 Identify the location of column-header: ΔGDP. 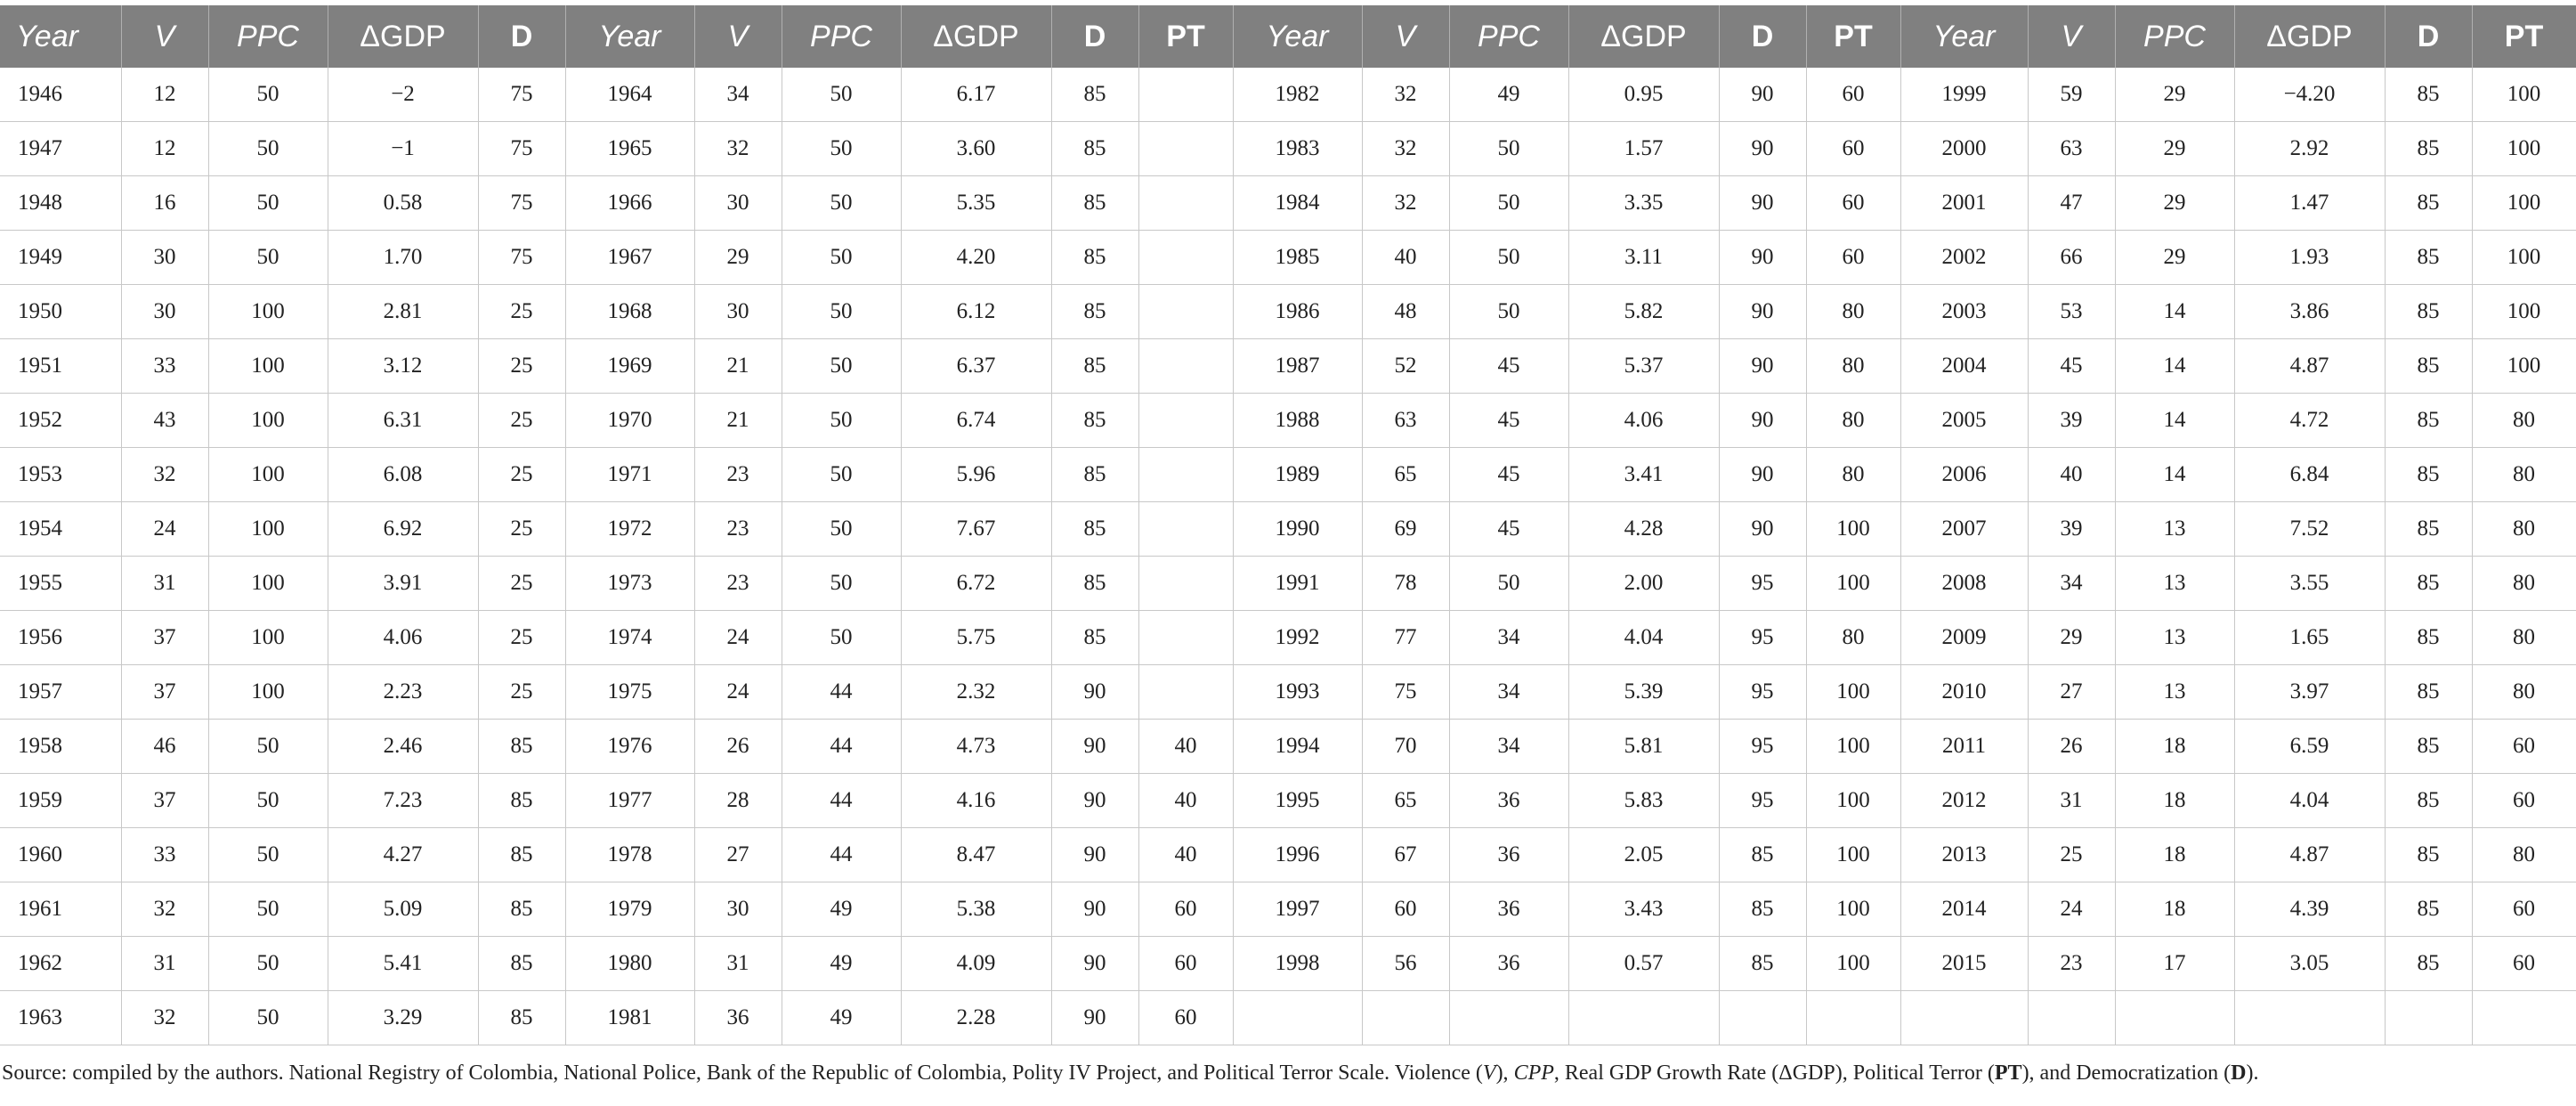
(404, 36).